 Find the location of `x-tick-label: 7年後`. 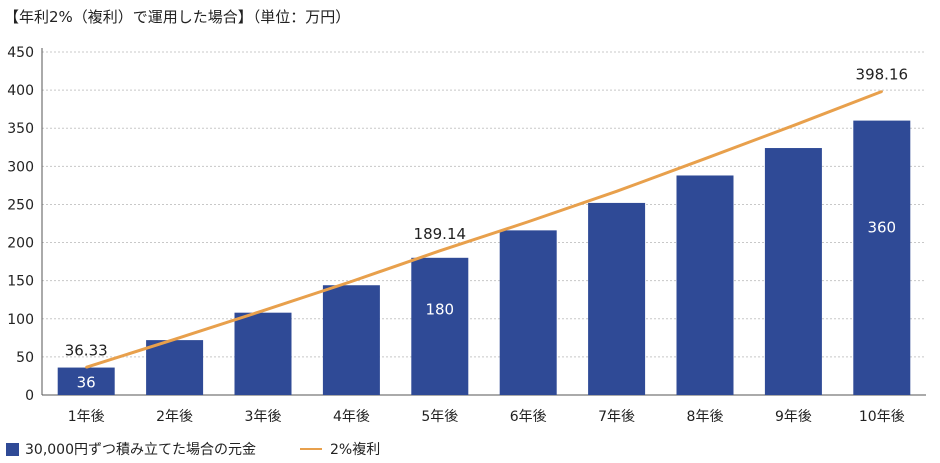

x-tick-label: 7年後 is located at coordinates (616, 417).